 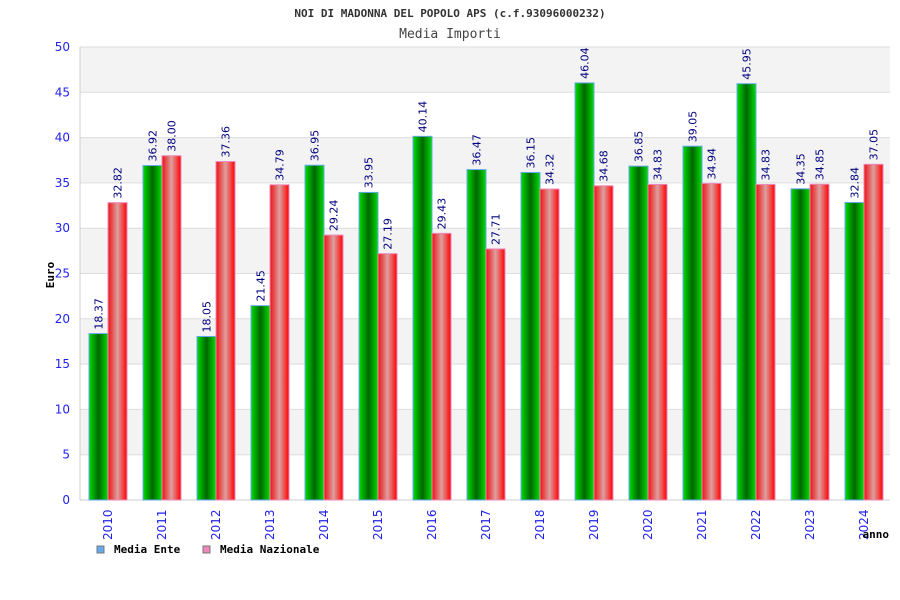 What do you see at coordinates (477, 150) in the screenshot?
I see `data-label: 36.47` at bounding box center [477, 150].